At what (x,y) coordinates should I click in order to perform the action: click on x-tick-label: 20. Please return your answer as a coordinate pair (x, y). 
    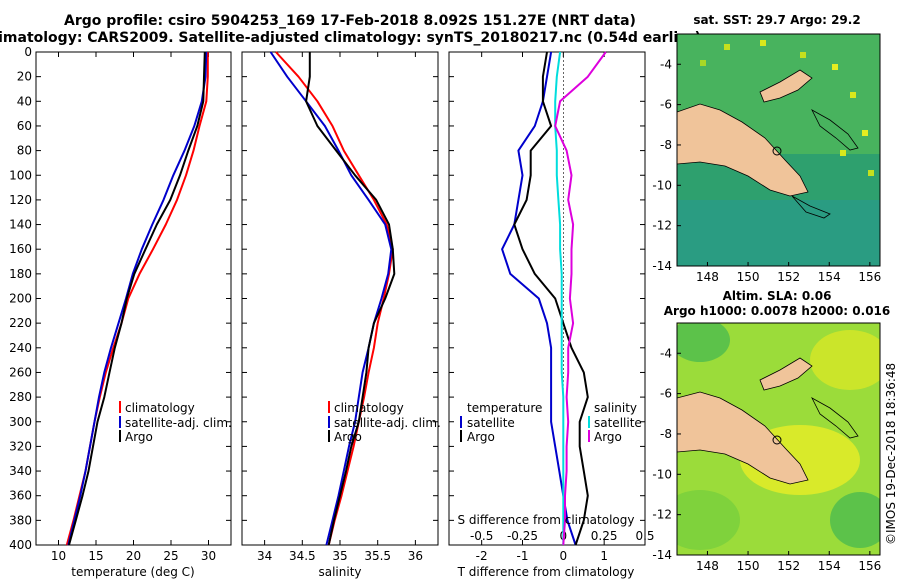
    Looking at the image, I should click on (133, 556).